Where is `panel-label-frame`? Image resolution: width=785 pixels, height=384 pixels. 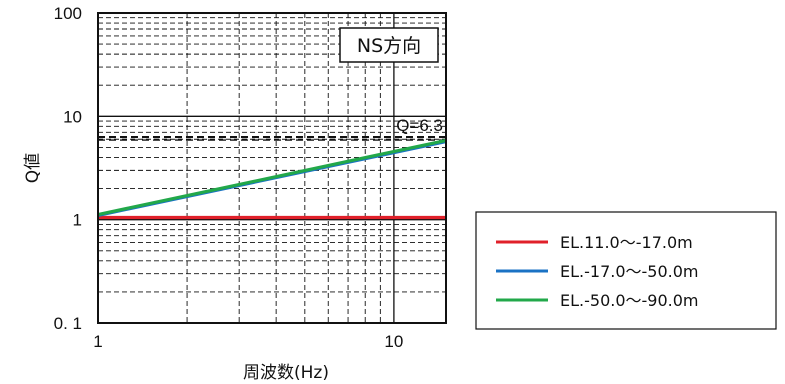
panel-label-frame is located at coordinates (389, 45).